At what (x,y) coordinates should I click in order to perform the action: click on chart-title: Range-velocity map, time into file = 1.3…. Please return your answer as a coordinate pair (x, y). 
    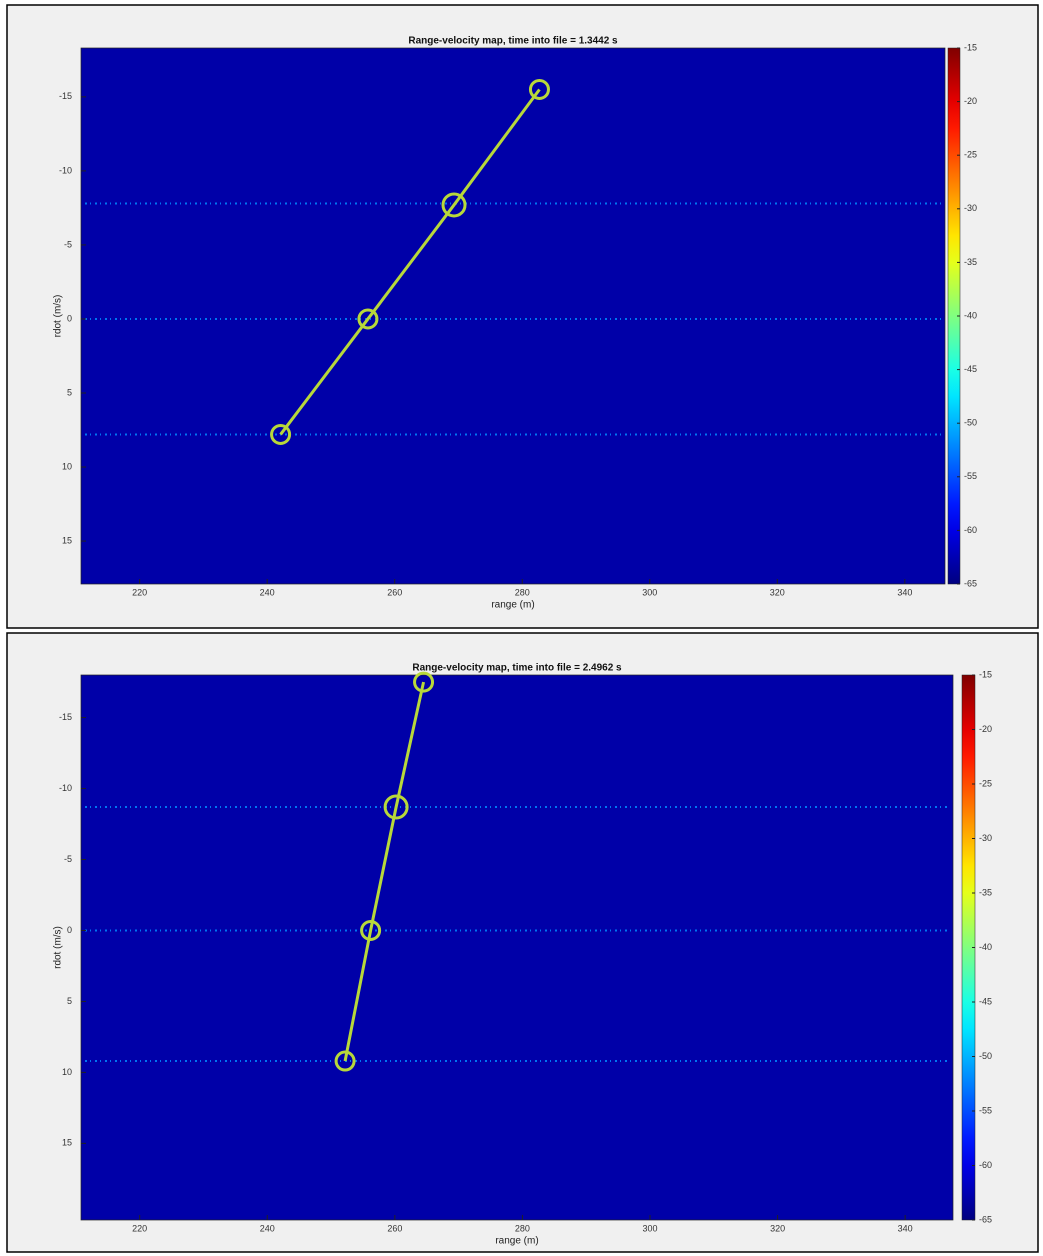
    Looking at the image, I should click on (513, 41).